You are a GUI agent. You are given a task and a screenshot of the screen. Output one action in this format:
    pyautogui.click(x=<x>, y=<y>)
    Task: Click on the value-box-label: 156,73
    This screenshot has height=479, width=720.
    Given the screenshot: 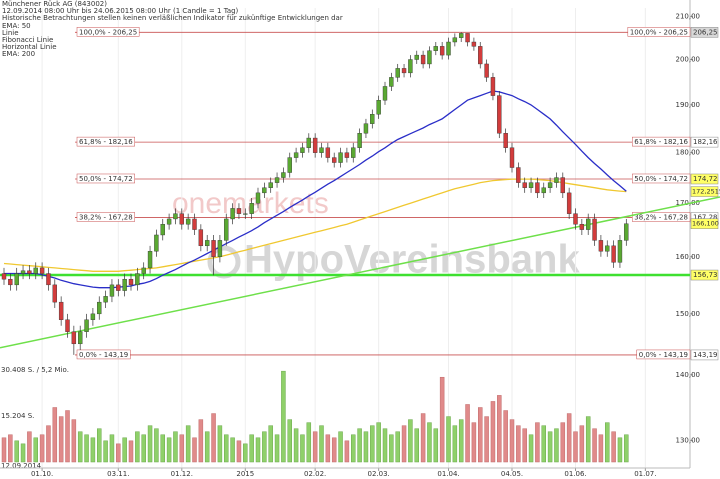 What is the action you would take?
    pyautogui.click(x=705, y=275)
    